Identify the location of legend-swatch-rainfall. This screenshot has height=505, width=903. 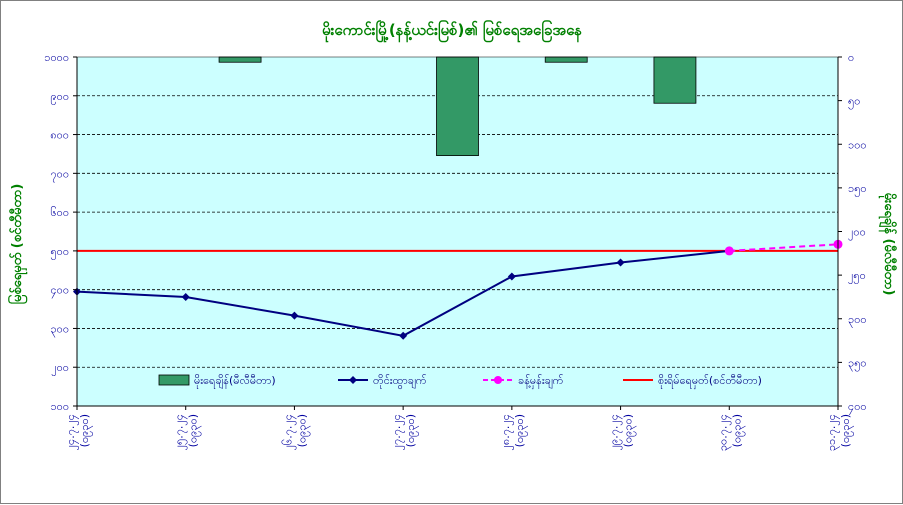
(174, 380).